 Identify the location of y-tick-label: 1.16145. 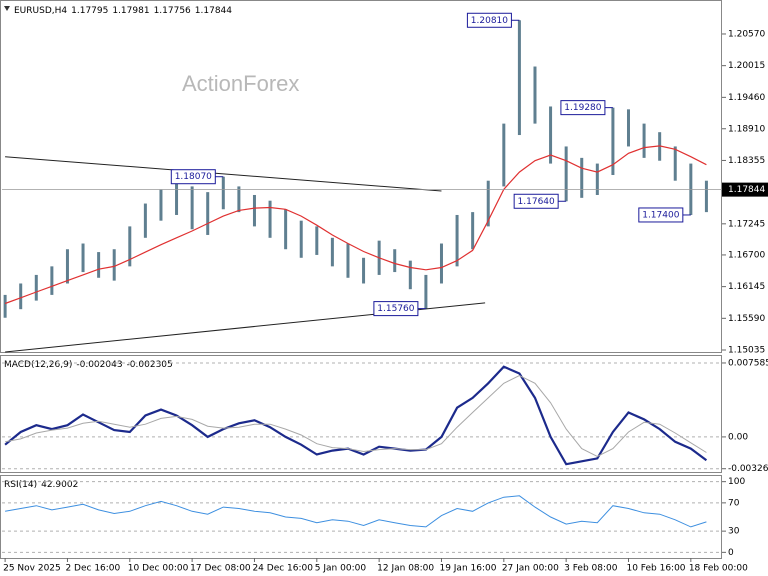
(746, 287).